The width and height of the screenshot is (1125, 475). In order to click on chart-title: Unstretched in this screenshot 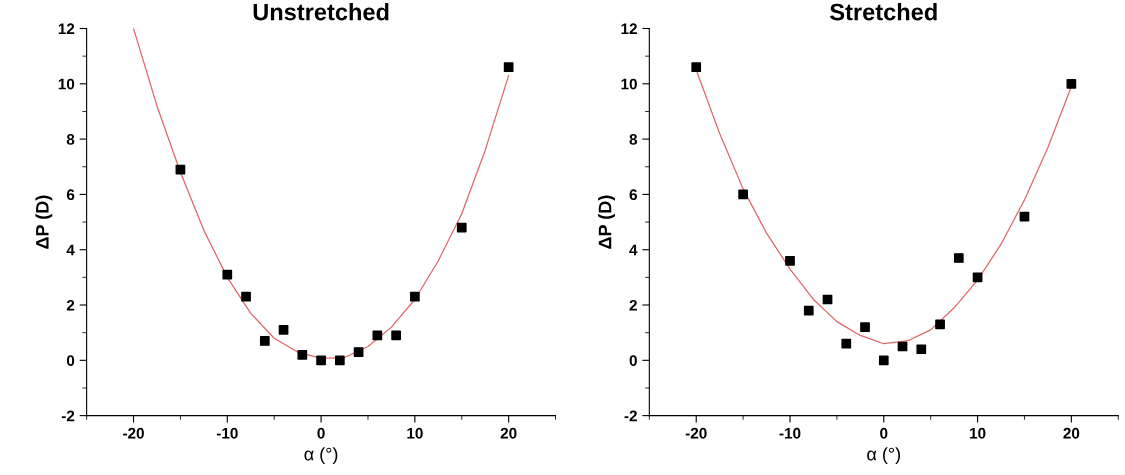, I will do `click(321, 12)`.